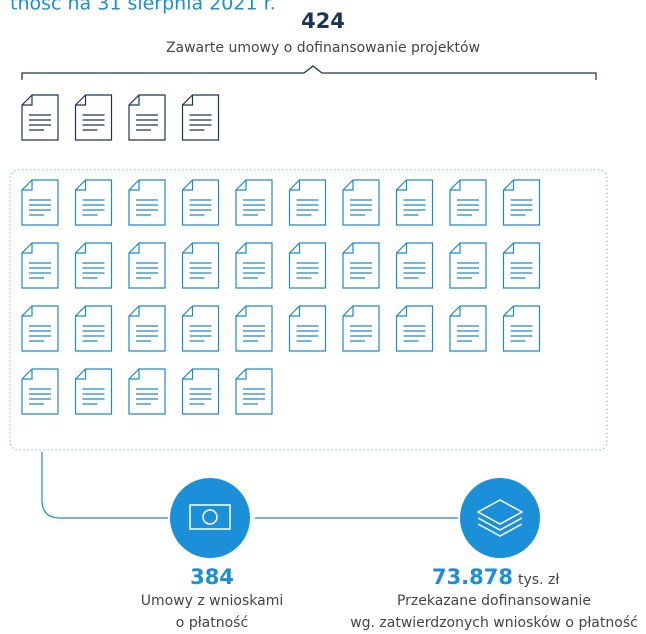 This screenshot has height=634, width=646. Describe the element at coordinates (494, 601) in the screenshot. I see `funding-label: Przekazane dofinansowanie` at that location.